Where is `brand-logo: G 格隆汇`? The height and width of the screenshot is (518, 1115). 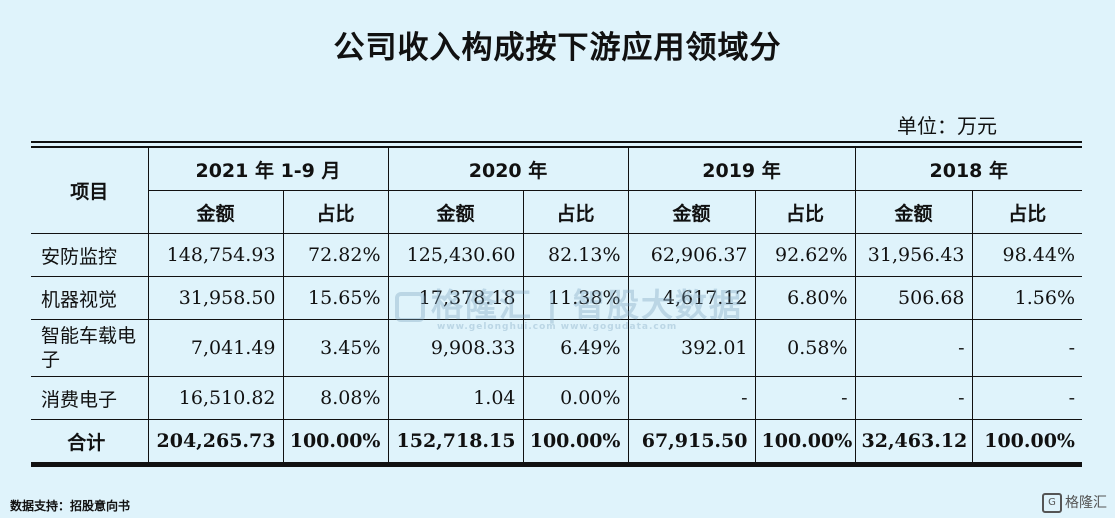 brand-logo: G 格隆汇 is located at coordinates (1074, 502).